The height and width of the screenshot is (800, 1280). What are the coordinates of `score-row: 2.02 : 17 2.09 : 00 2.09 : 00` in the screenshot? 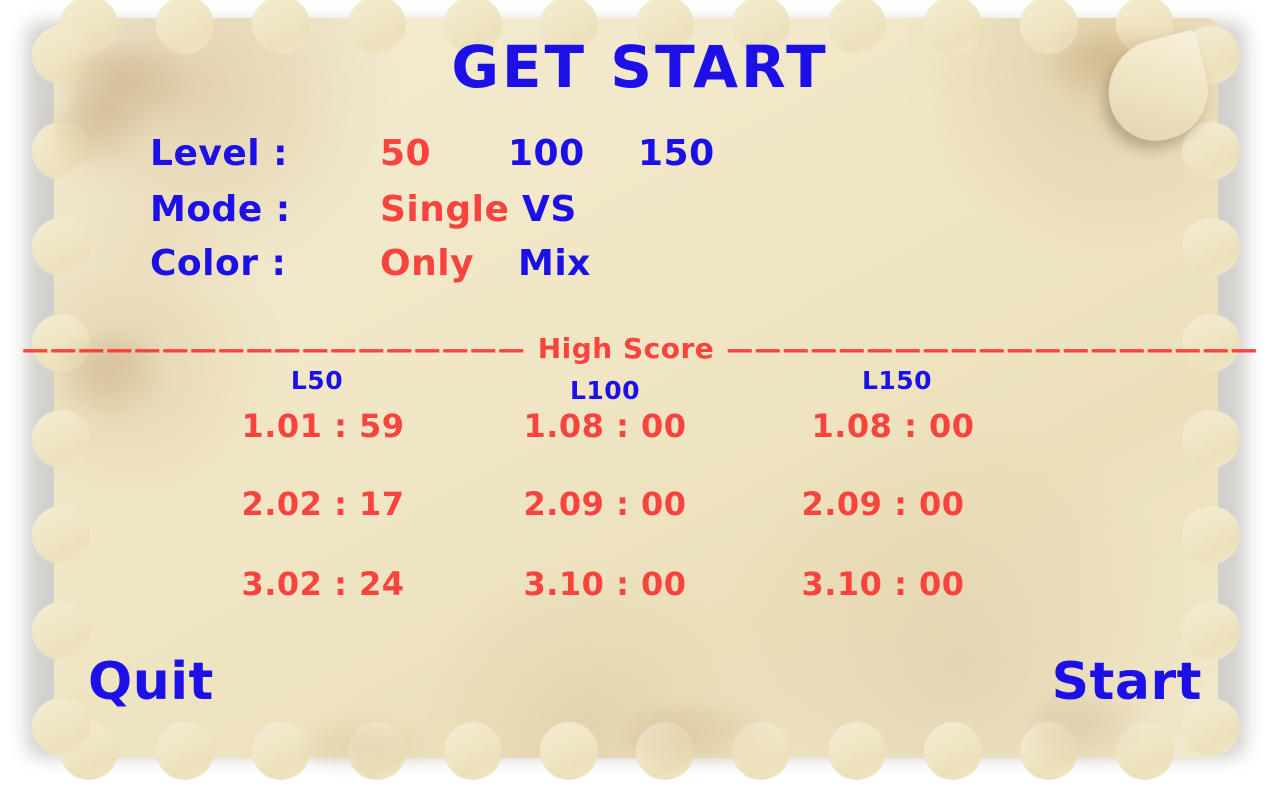 It's located at (605, 504).